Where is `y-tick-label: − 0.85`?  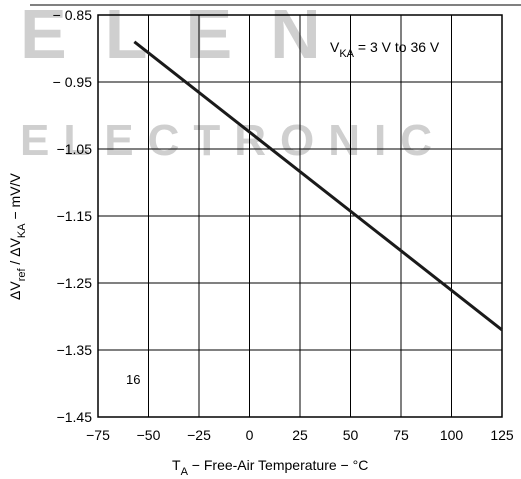
y-tick-label: − 0.85 is located at coordinates (73, 15).